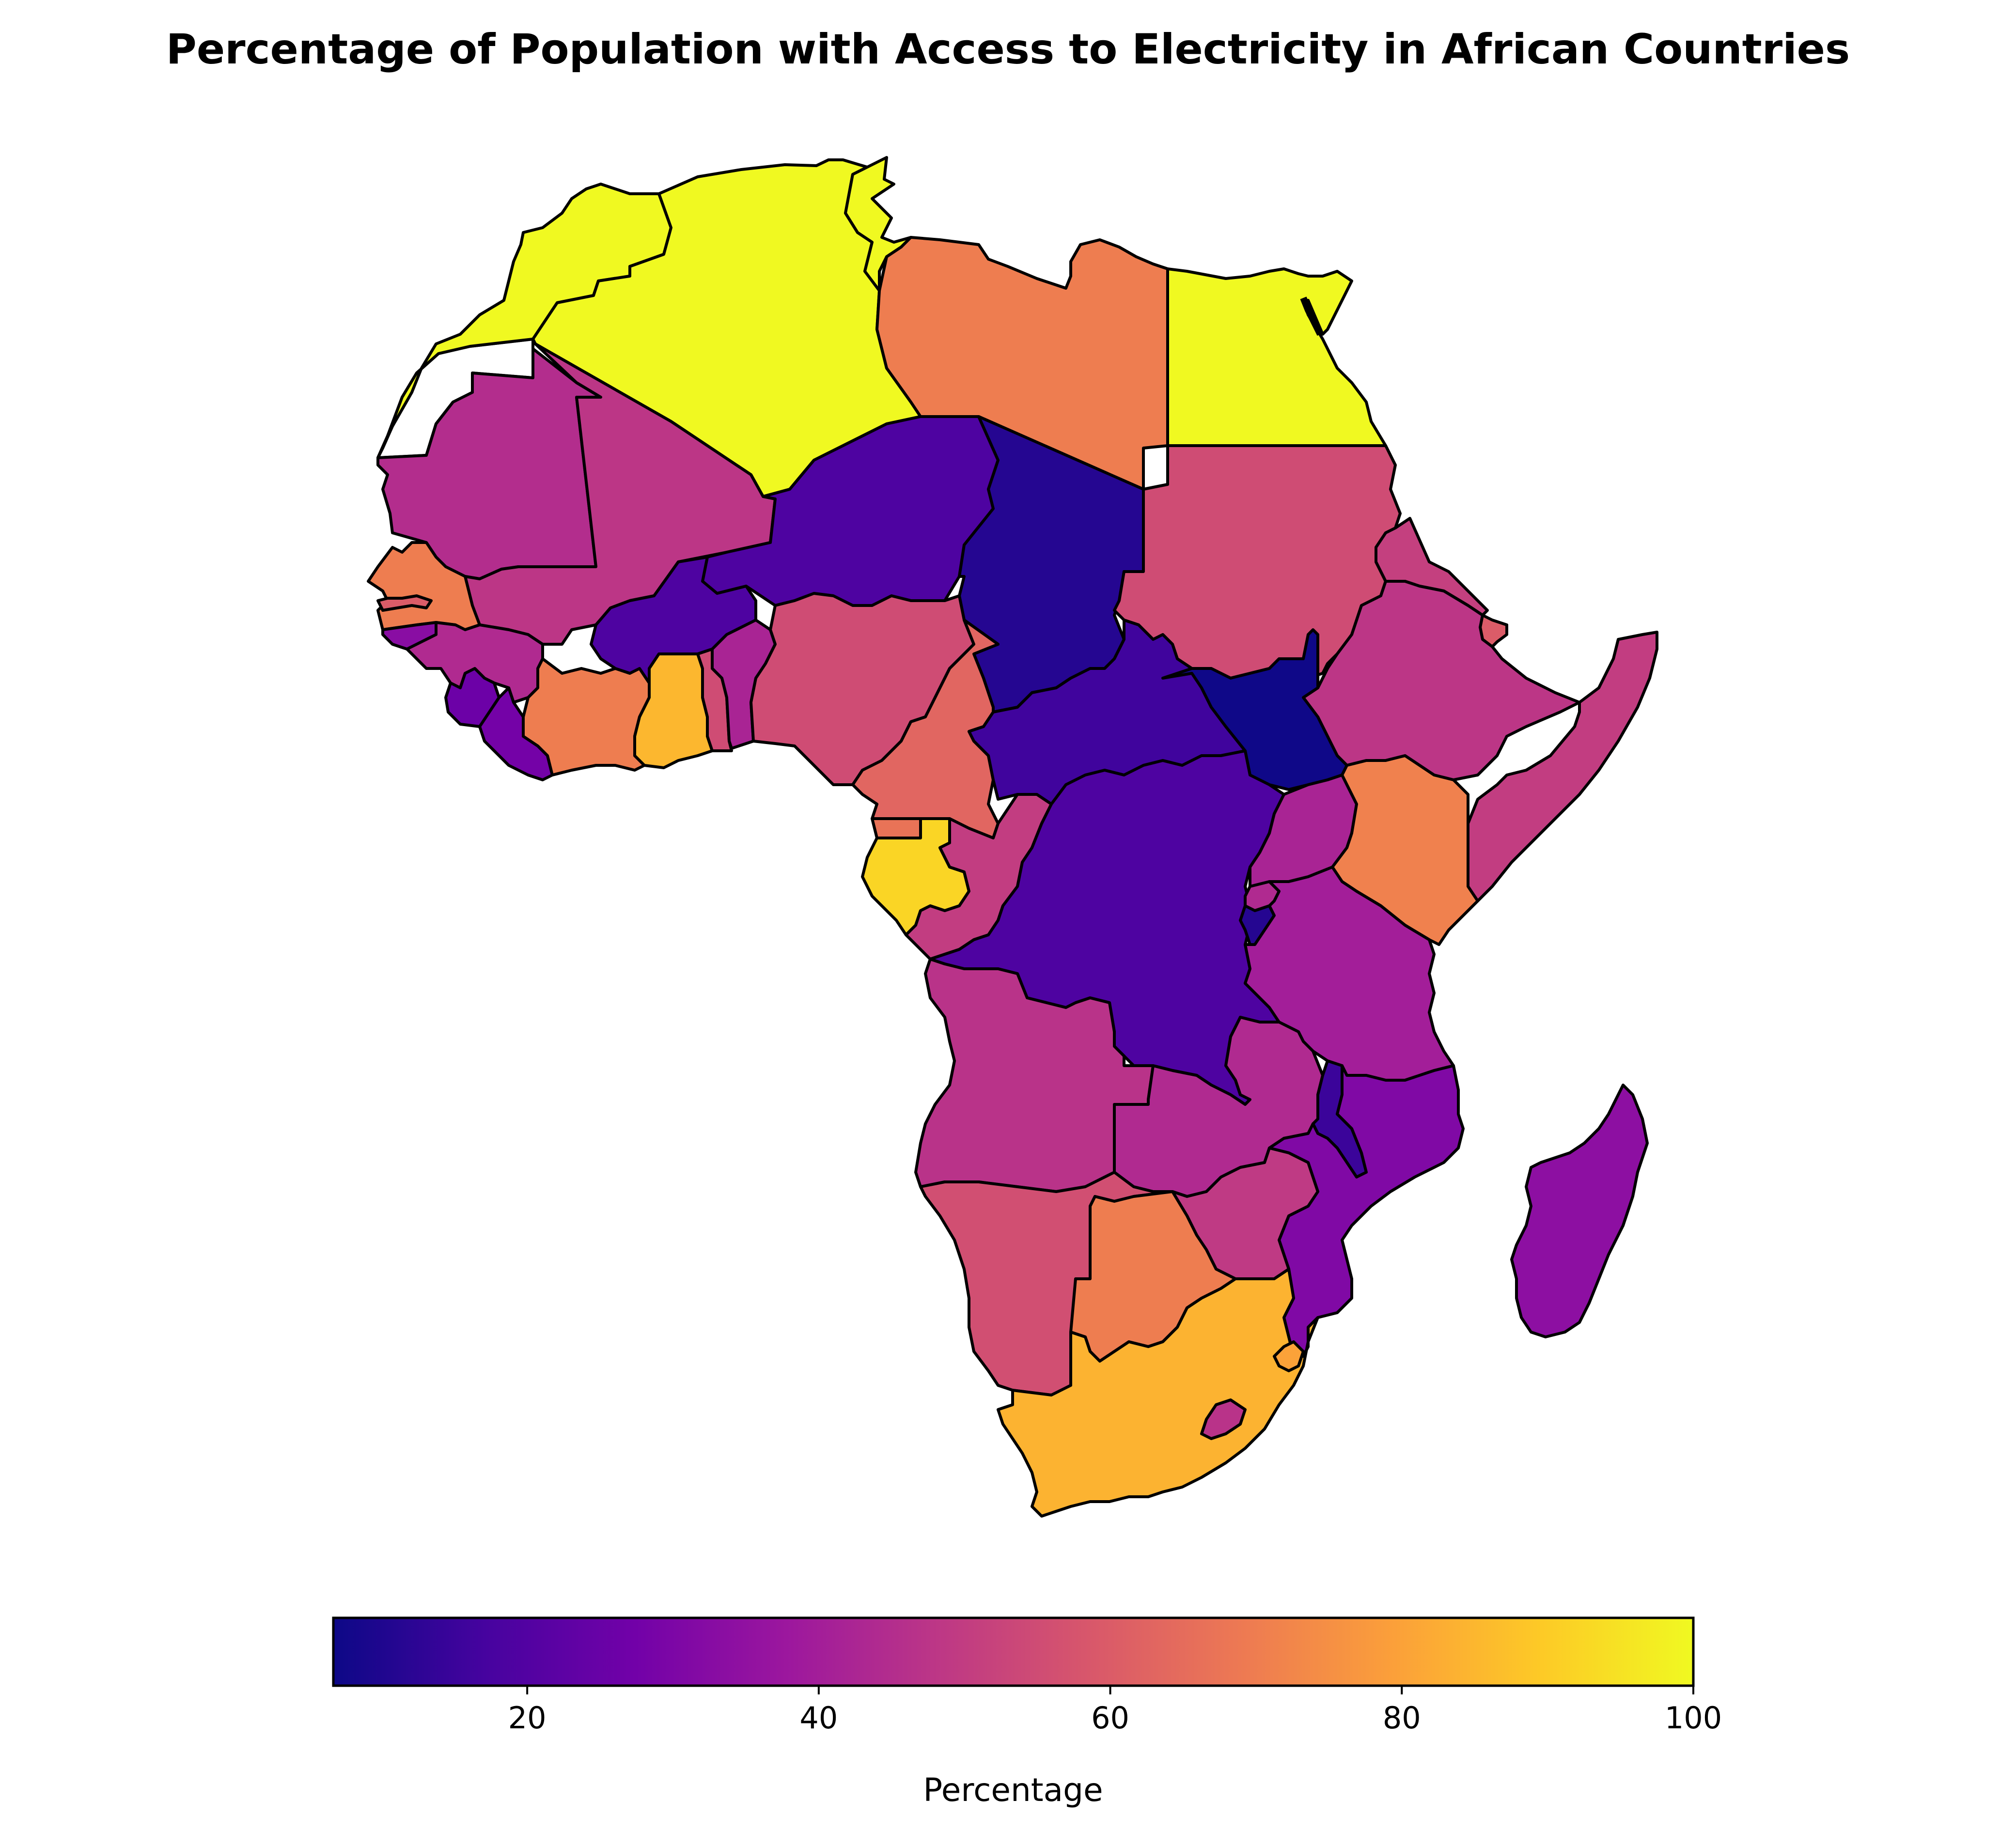 The height and width of the screenshot is (1831, 2016). I want to click on country-gambia, so click(404, 603).